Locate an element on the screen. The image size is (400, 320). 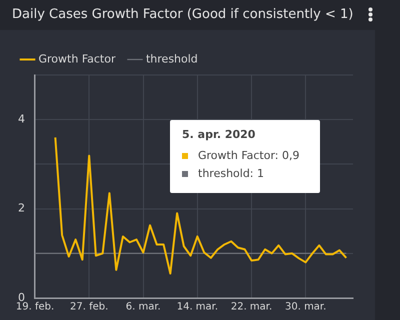
y-tick-label: 4 is located at coordinates (21, 119).